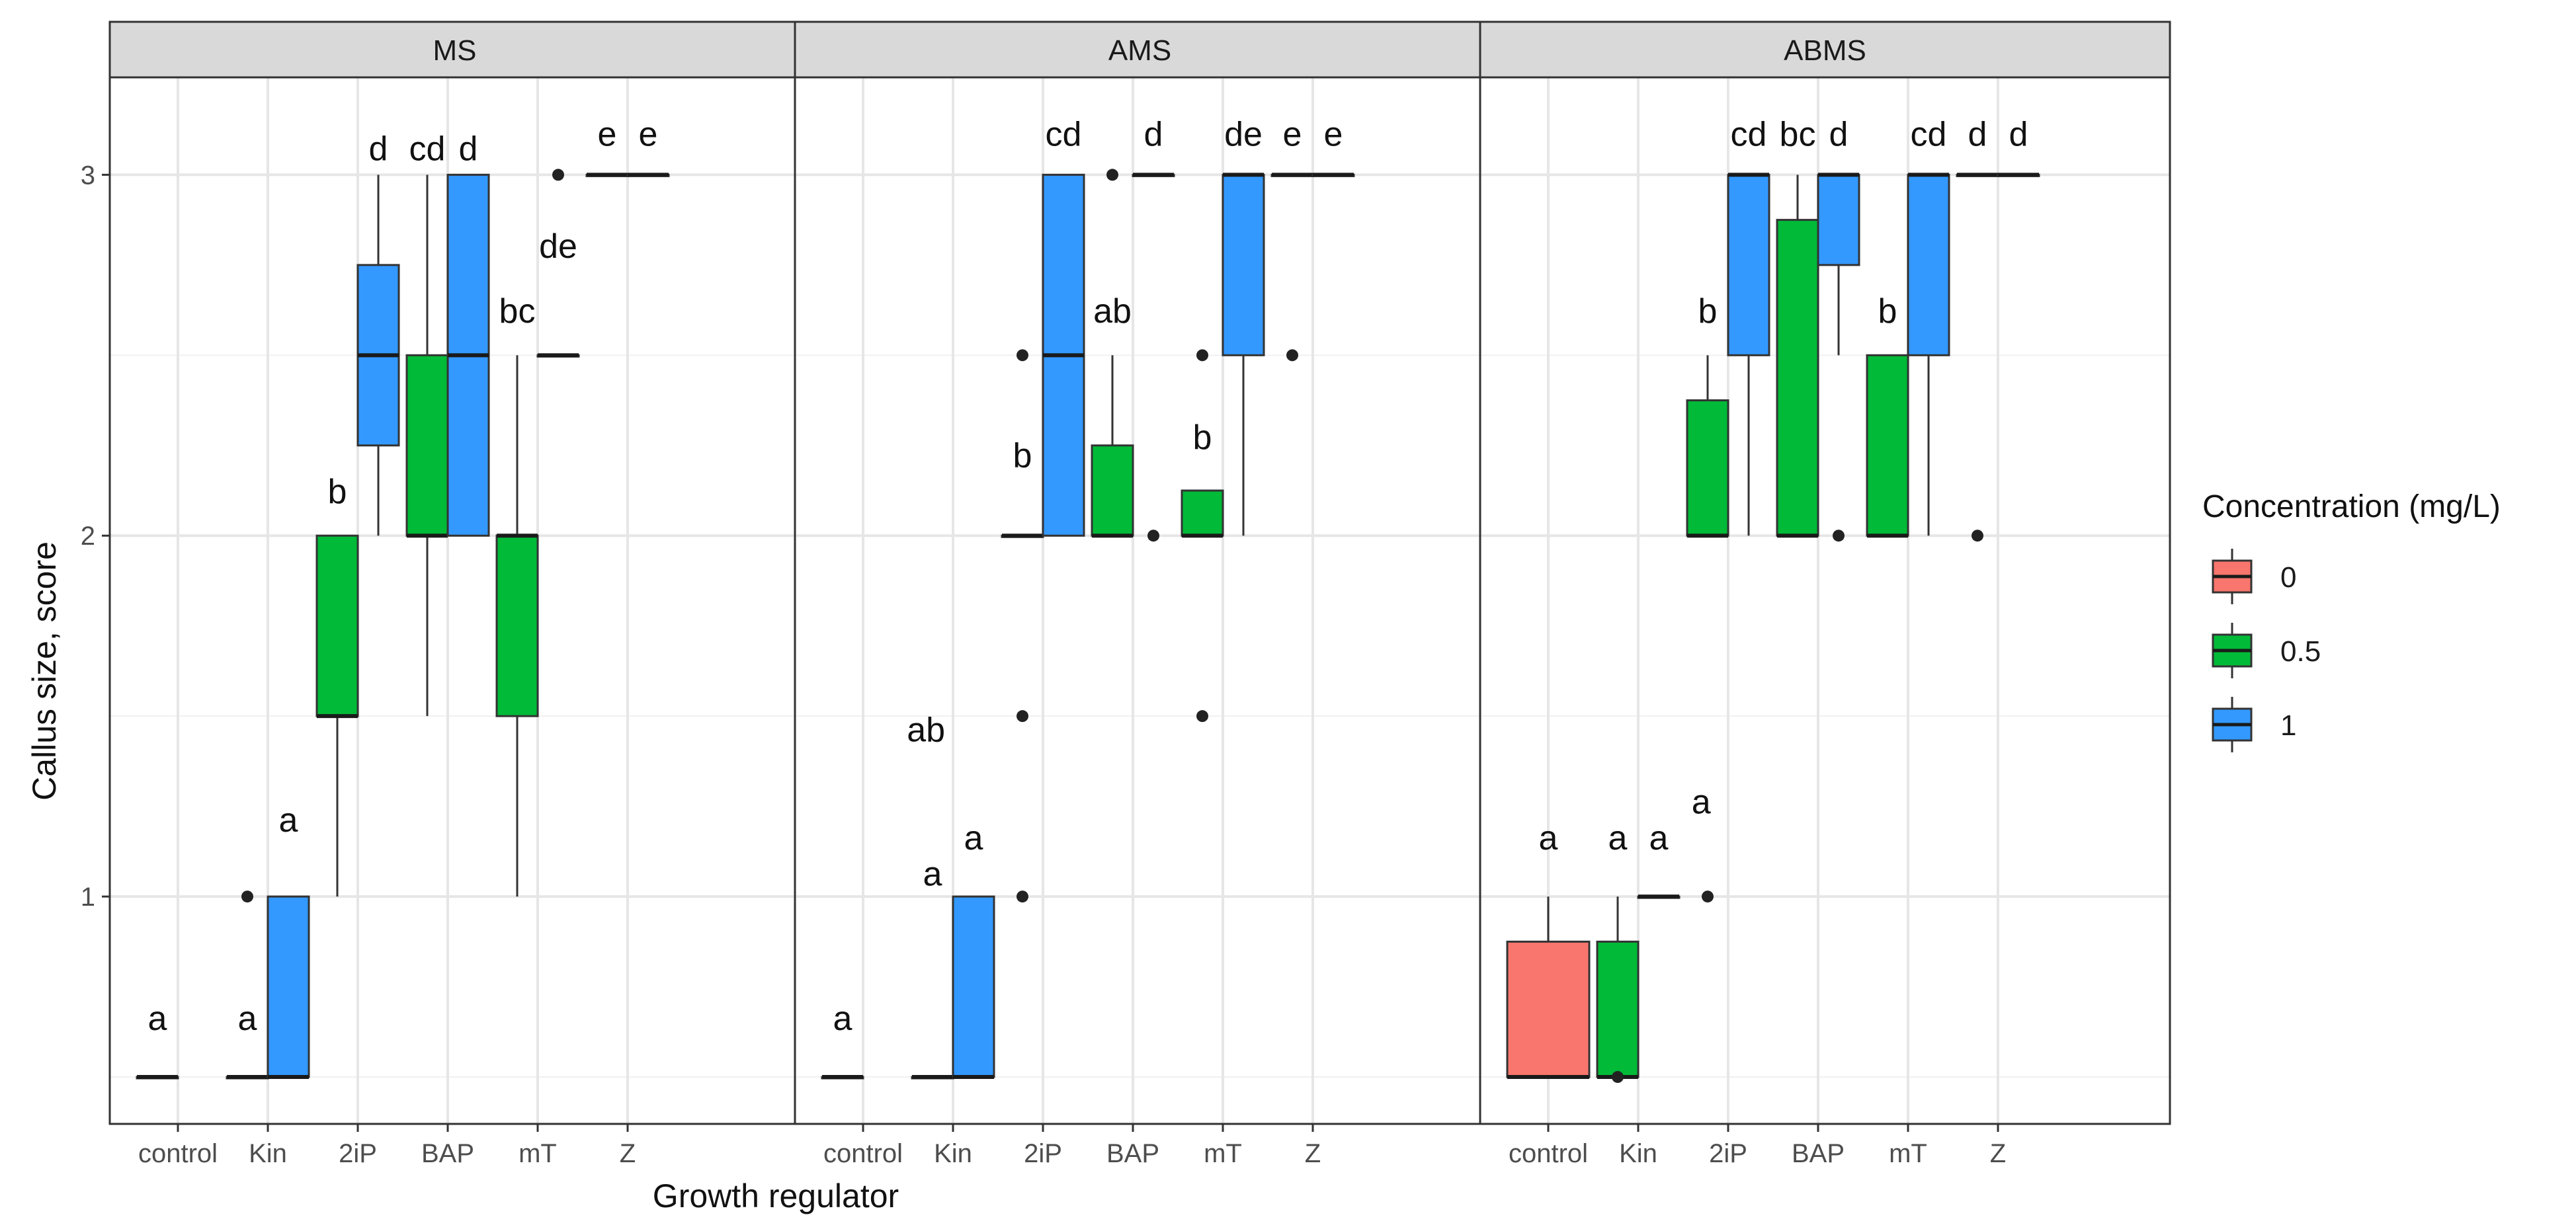 This screenshot has height=1231, width=2576. I want to click on x-axis-title: Growth regulator, so click(776, 1195).